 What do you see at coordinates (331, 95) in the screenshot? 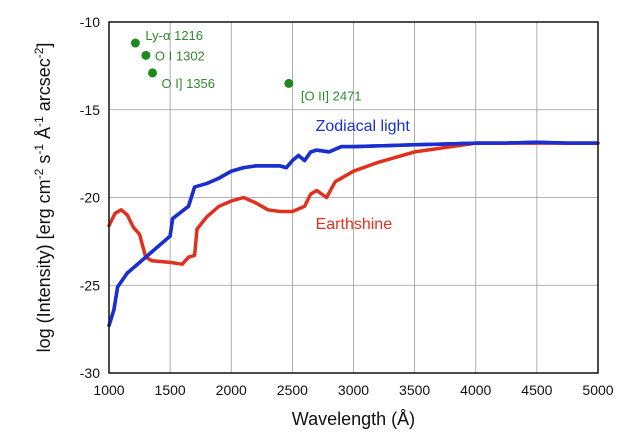
I see `emission-label: [O II] 2471` at bounding box center [331, 95].